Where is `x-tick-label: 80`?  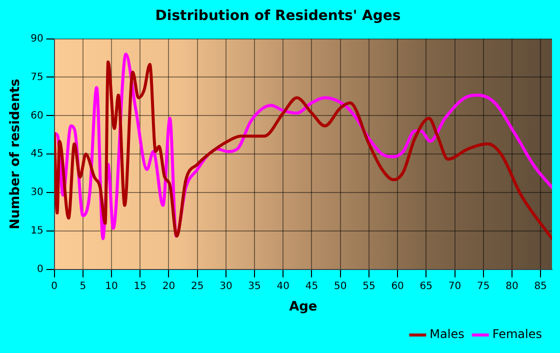 x-tick-label: 80 is located at coordinates (512, 286).